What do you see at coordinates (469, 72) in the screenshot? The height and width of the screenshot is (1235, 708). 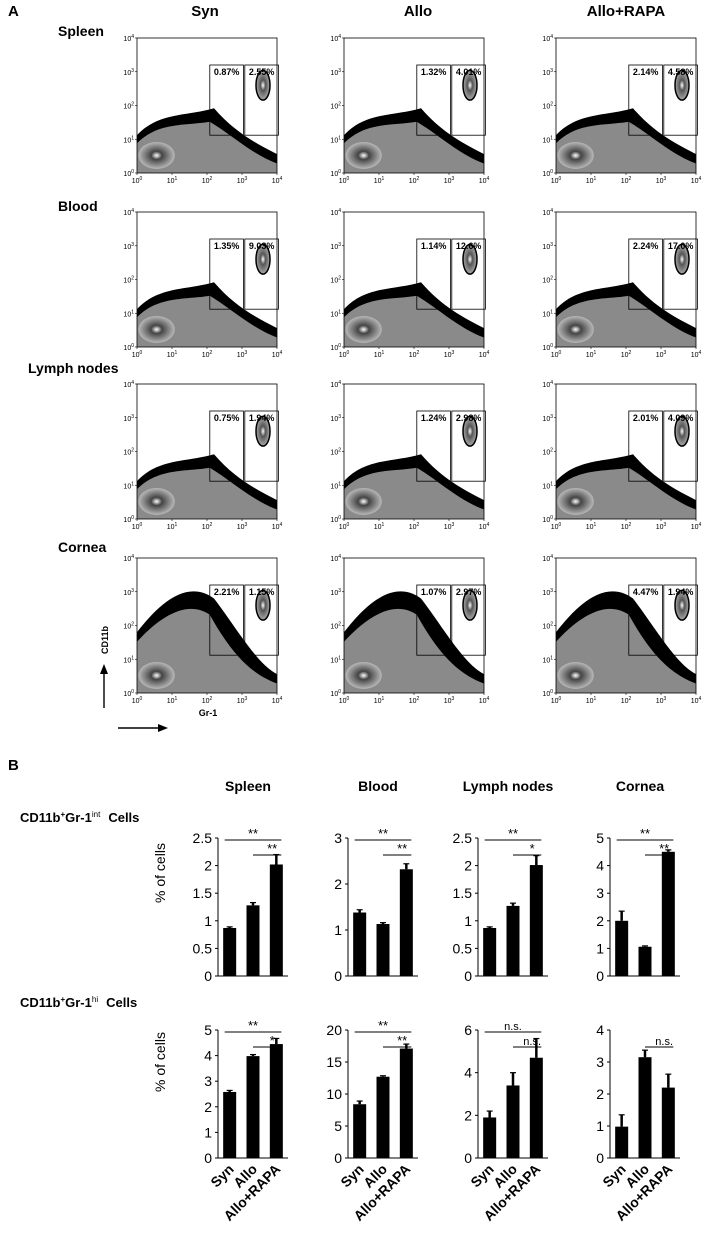 I see `gate-percent-gr1-hi: 4.01%` at bounding box center [469, 72].